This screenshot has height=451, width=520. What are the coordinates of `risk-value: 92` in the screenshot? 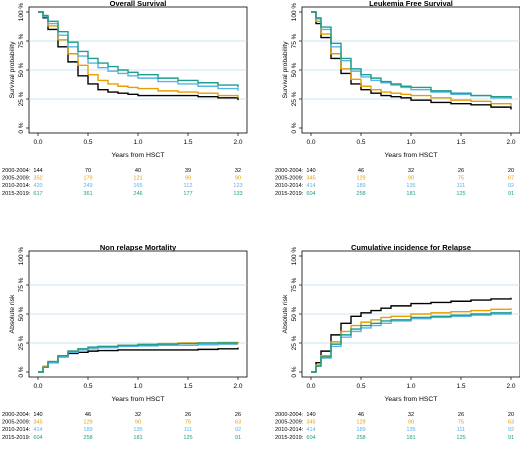 It's located at (511, 430).